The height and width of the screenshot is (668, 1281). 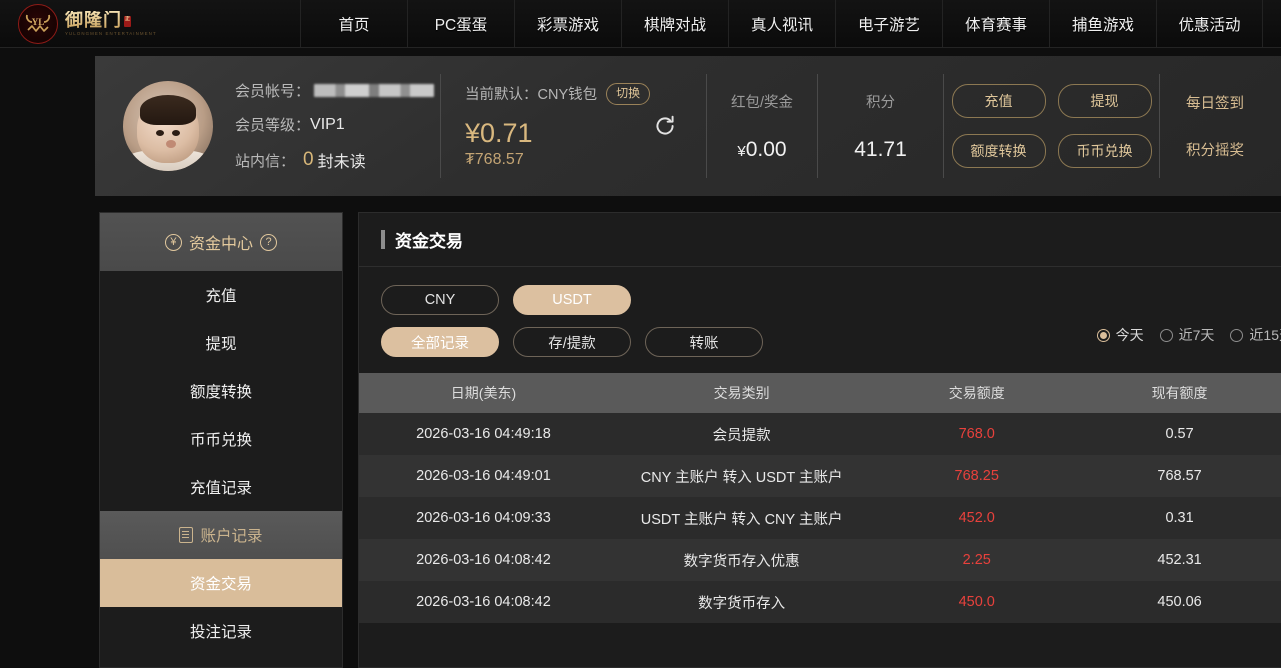 I want to click on tab-cny: CNY, so click(x=440, y=300).